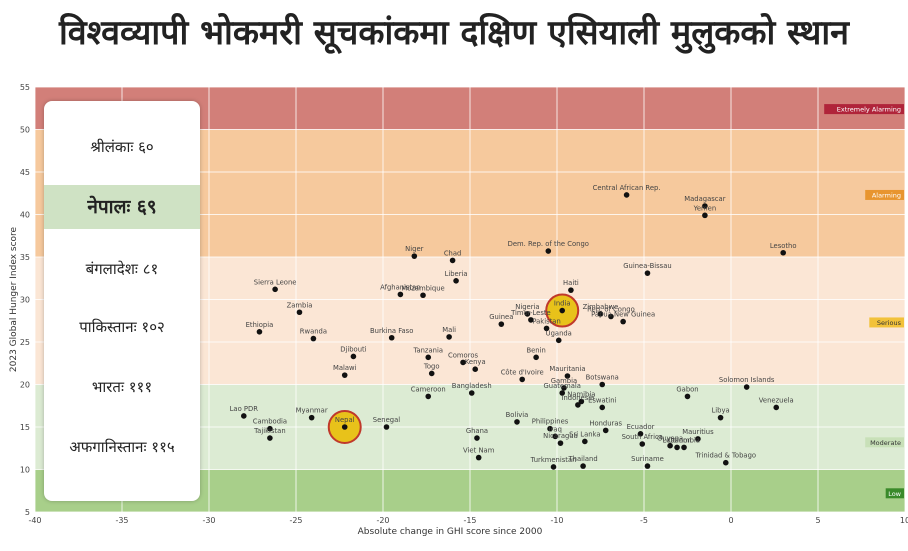 This screenshot has height=551, width=908. I want to click on point-label-central-african-rep: Central African Rep., so click(627, 188).